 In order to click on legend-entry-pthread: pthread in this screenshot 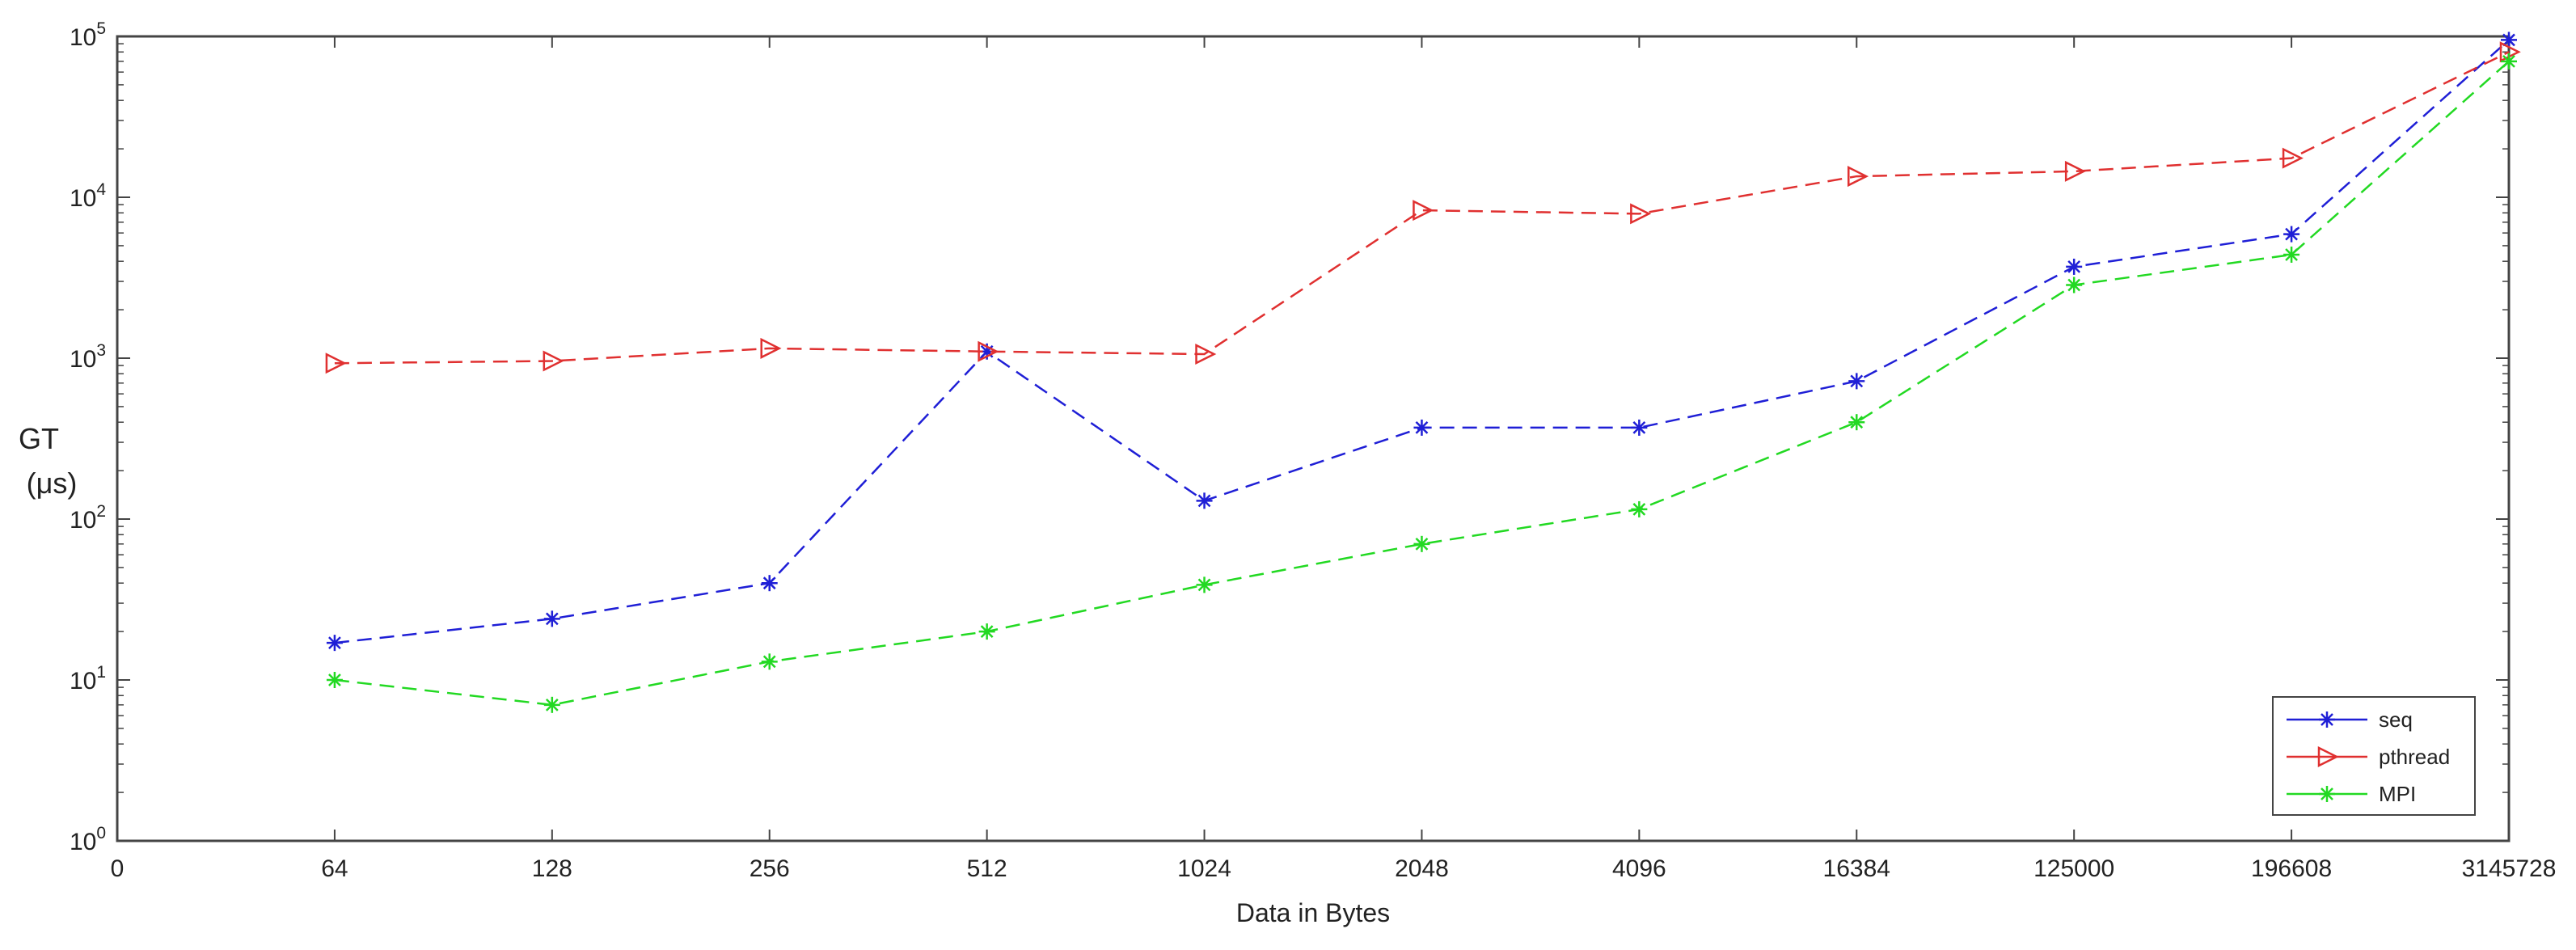, I will do `click(2368, 757)`.